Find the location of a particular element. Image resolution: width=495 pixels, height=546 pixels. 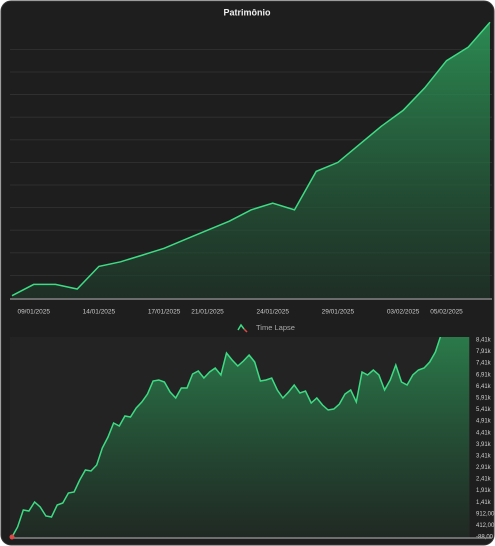

legend-label: Time Lapse is located at coordinates (275, 327).